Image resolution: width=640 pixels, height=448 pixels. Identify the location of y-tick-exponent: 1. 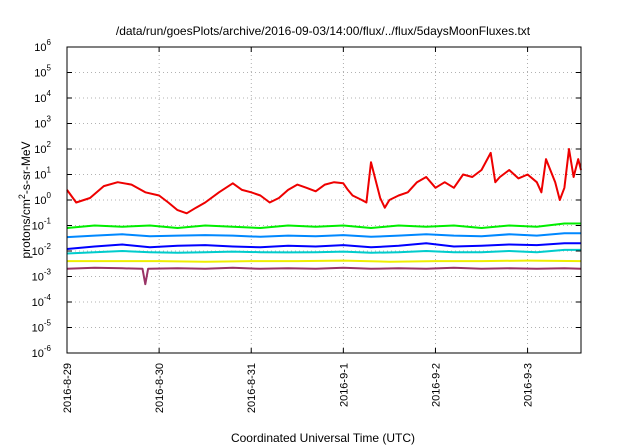
(49, 170).